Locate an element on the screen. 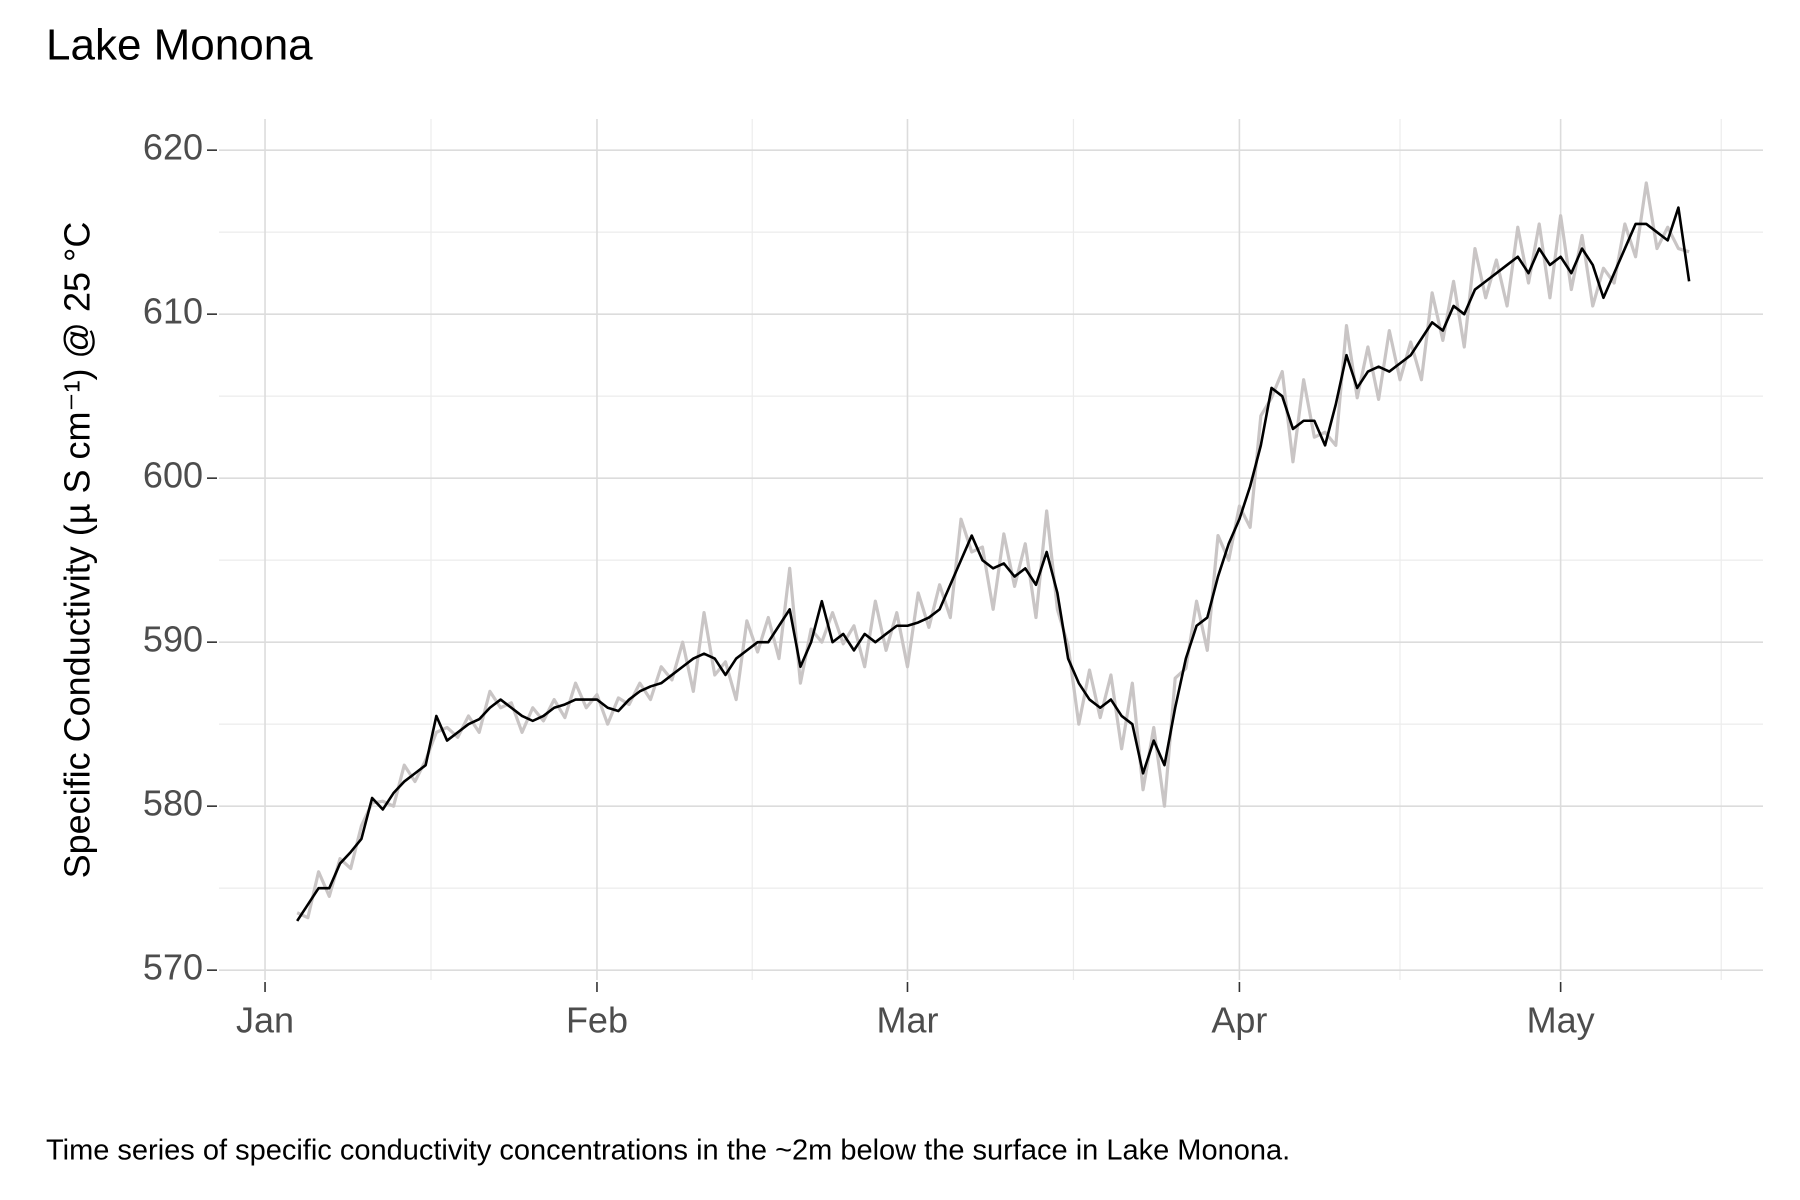 The image size is (1800, 1200). x-tick-label: Apr is located at coordinates (1239, 1020).